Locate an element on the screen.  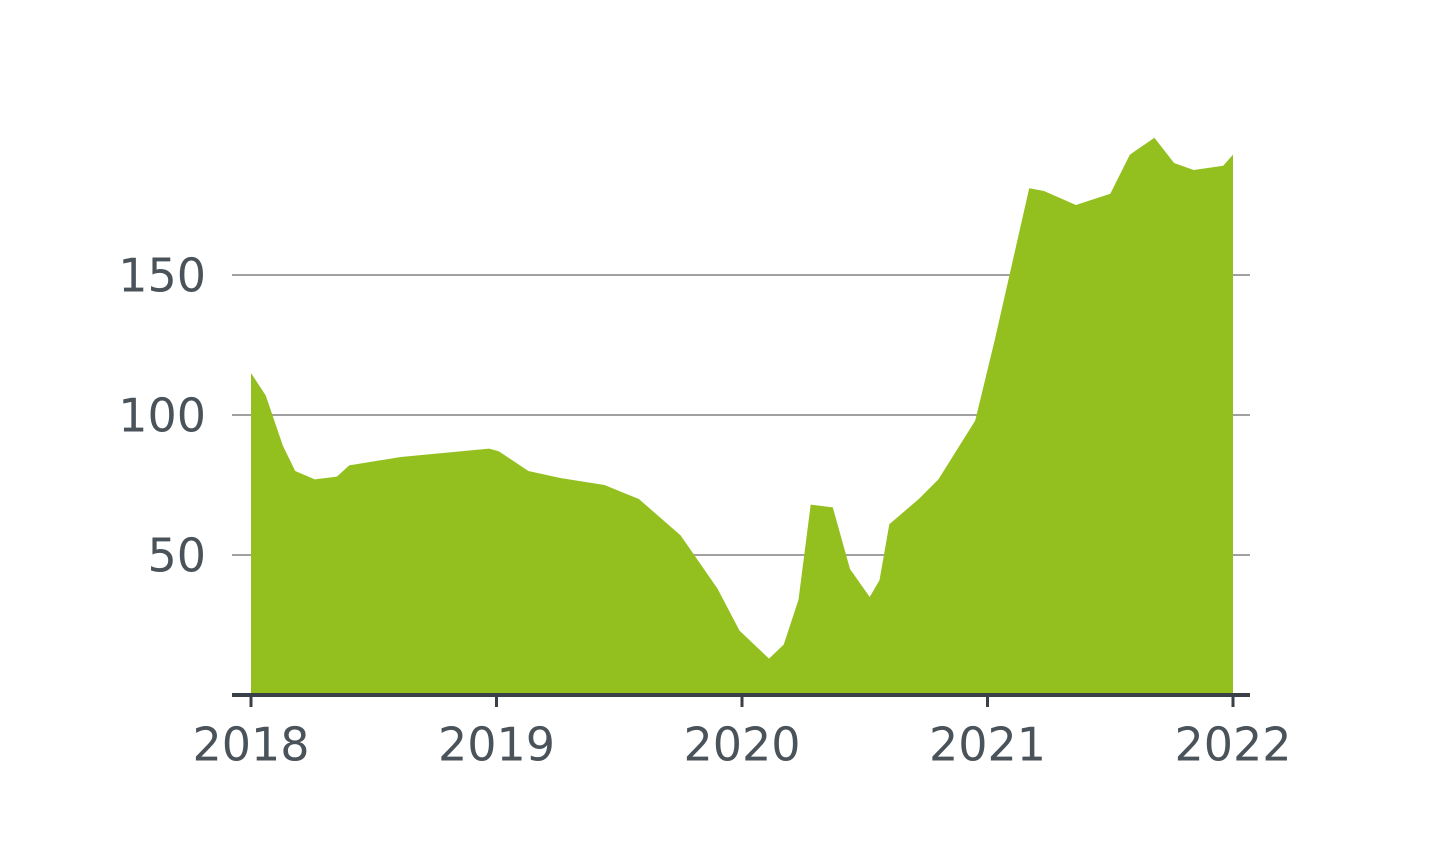
x-tick-label: 2022 is located at coordinates (1232, 745).